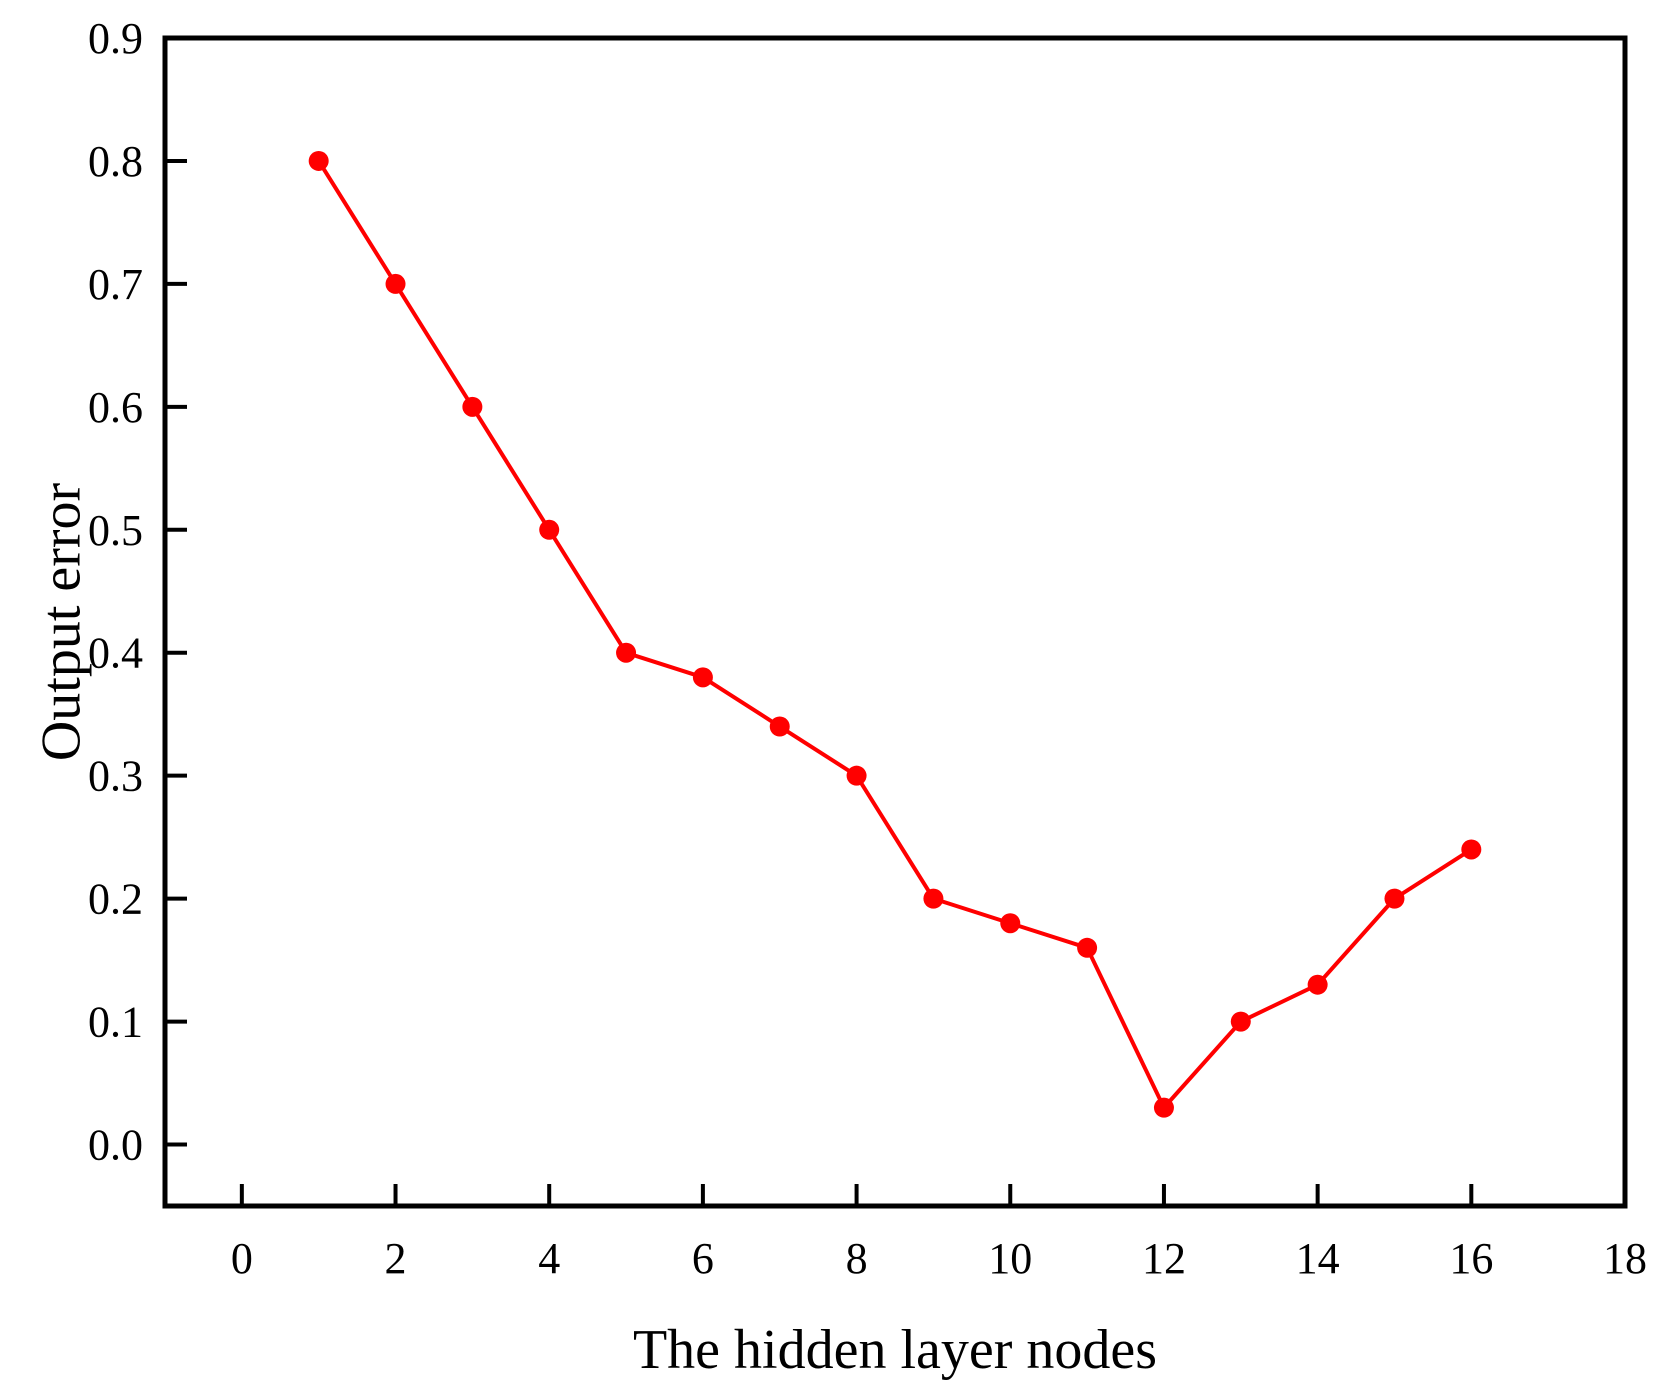 Image resolution: width=1663 pixels, height=1399 pixels. I want to click on y-tick-label: 0.7, so click(115, 284).